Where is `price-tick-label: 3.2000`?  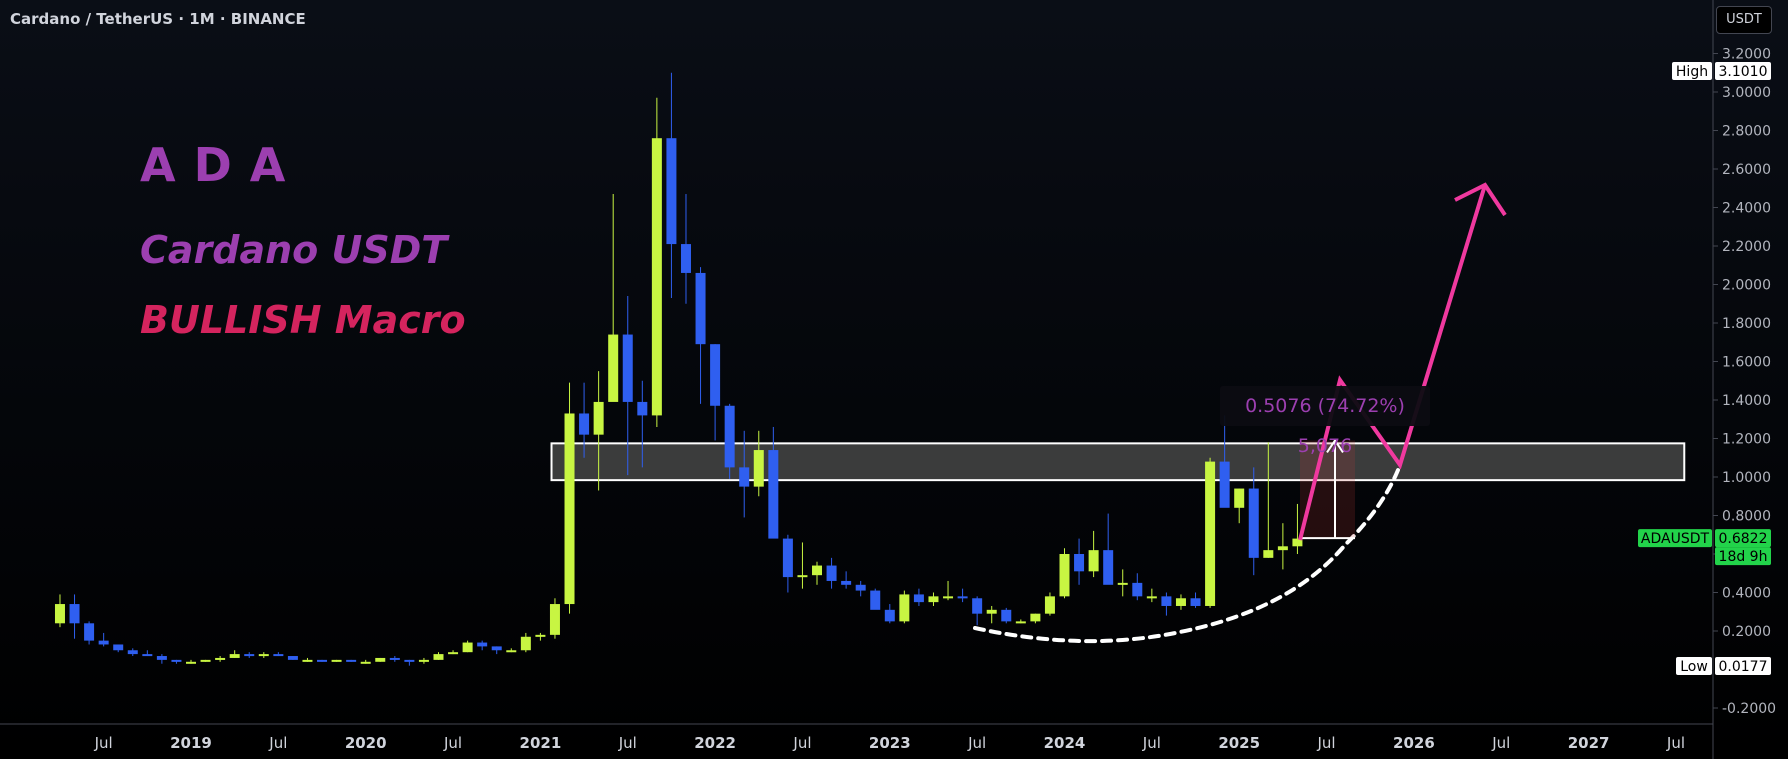 price-tick-label: 3.2000 is located at coordinates (1746, 55).